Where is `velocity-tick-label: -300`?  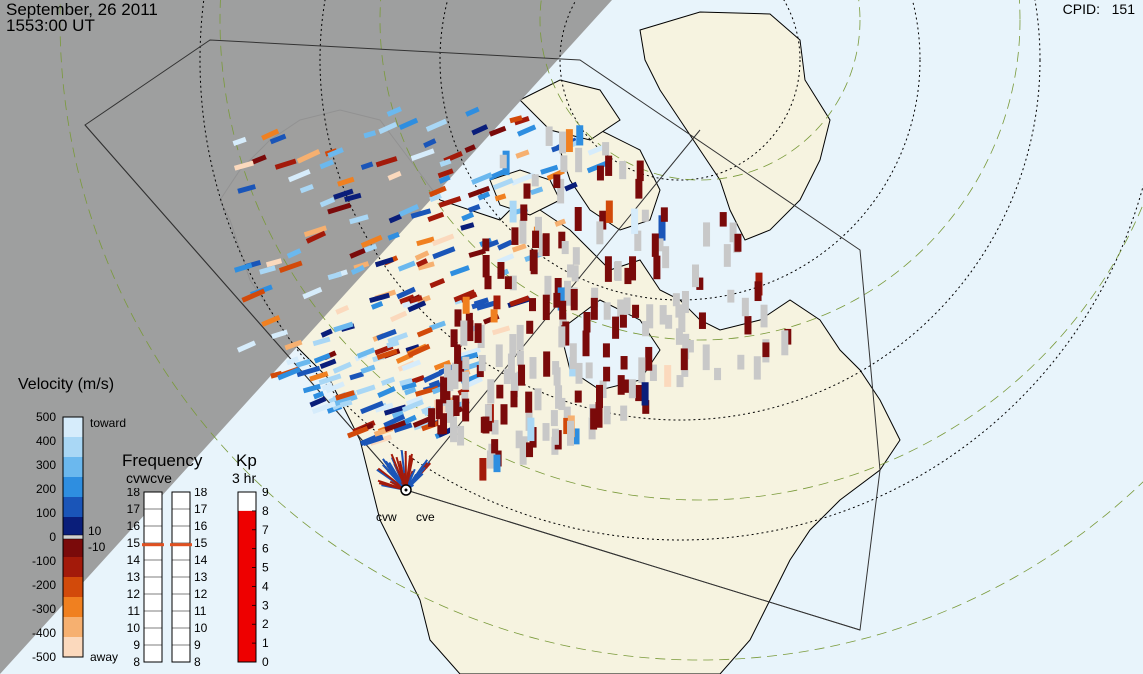 velocity-tick-label: -300 is located at coordinates (43, 609).